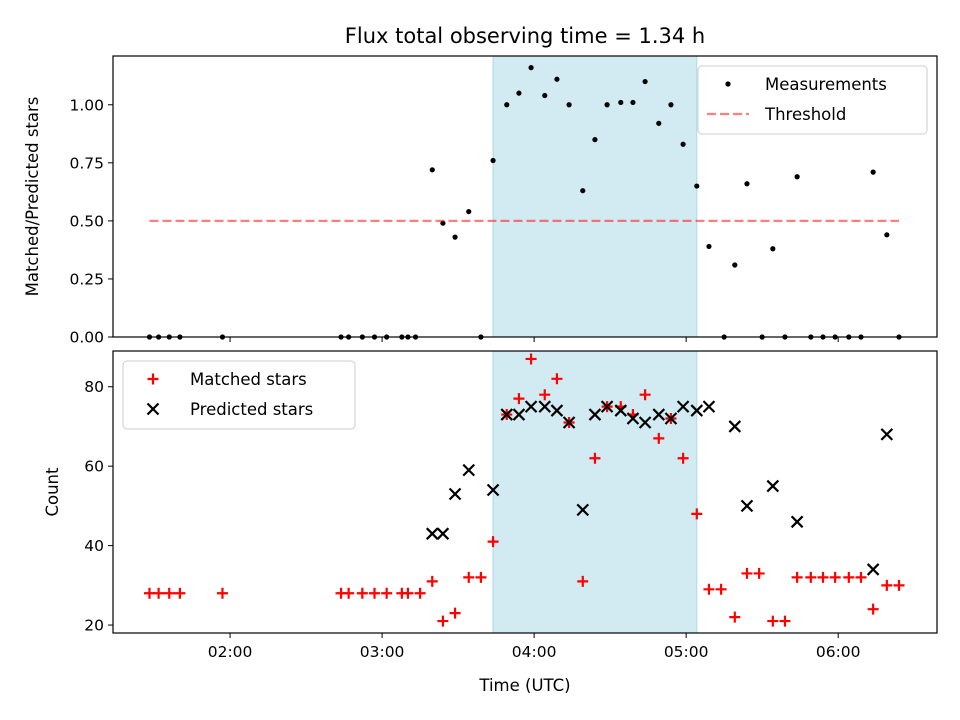  I want to click on bottom-panel-y-axis-label: Count, so click(52, 492).